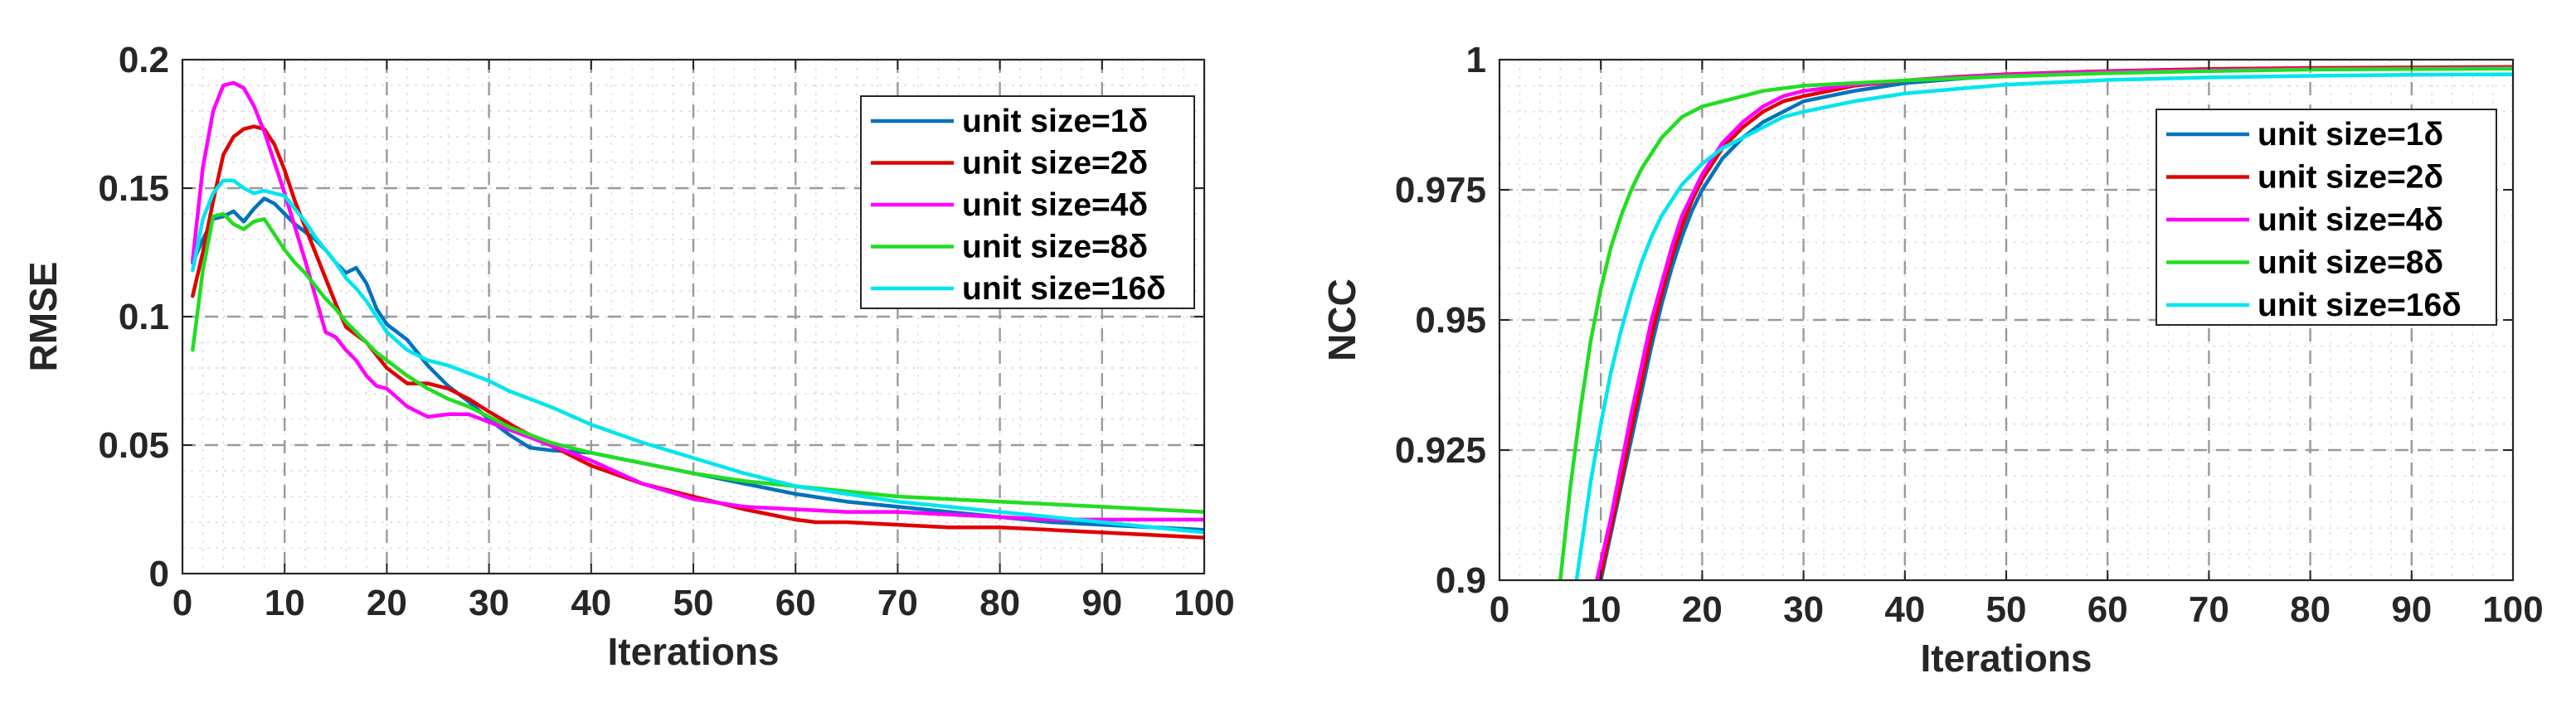 Image resolution: width=2576 pixels, height=712 pixels. What do you see at coordinates (144, 317) in the screenshot?
I see `y-tick-label: 0.1` at bounding box center [144, 317].